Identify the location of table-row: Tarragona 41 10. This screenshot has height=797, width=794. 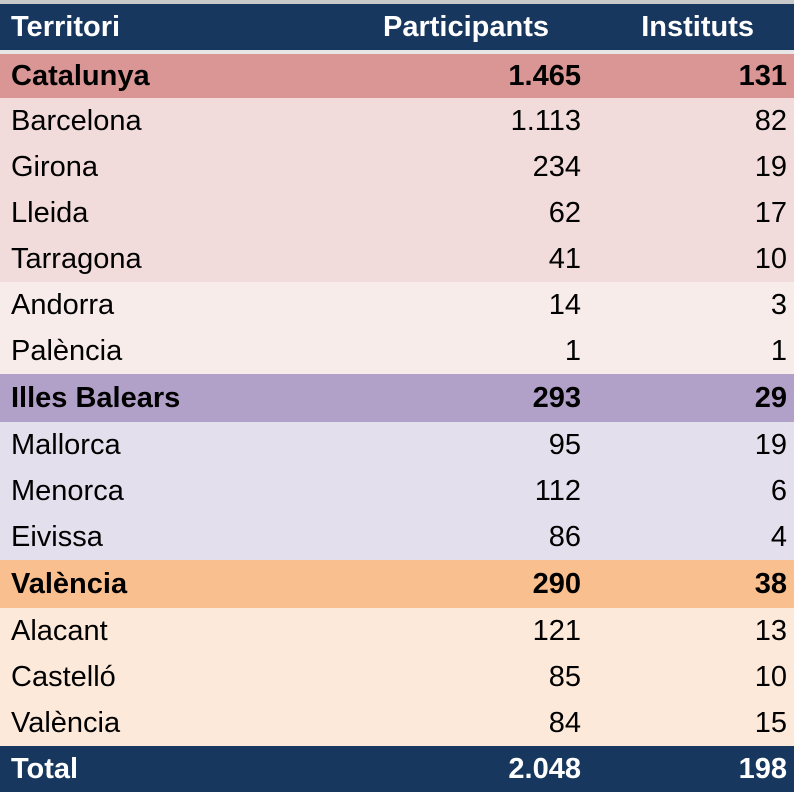
(397, 259).